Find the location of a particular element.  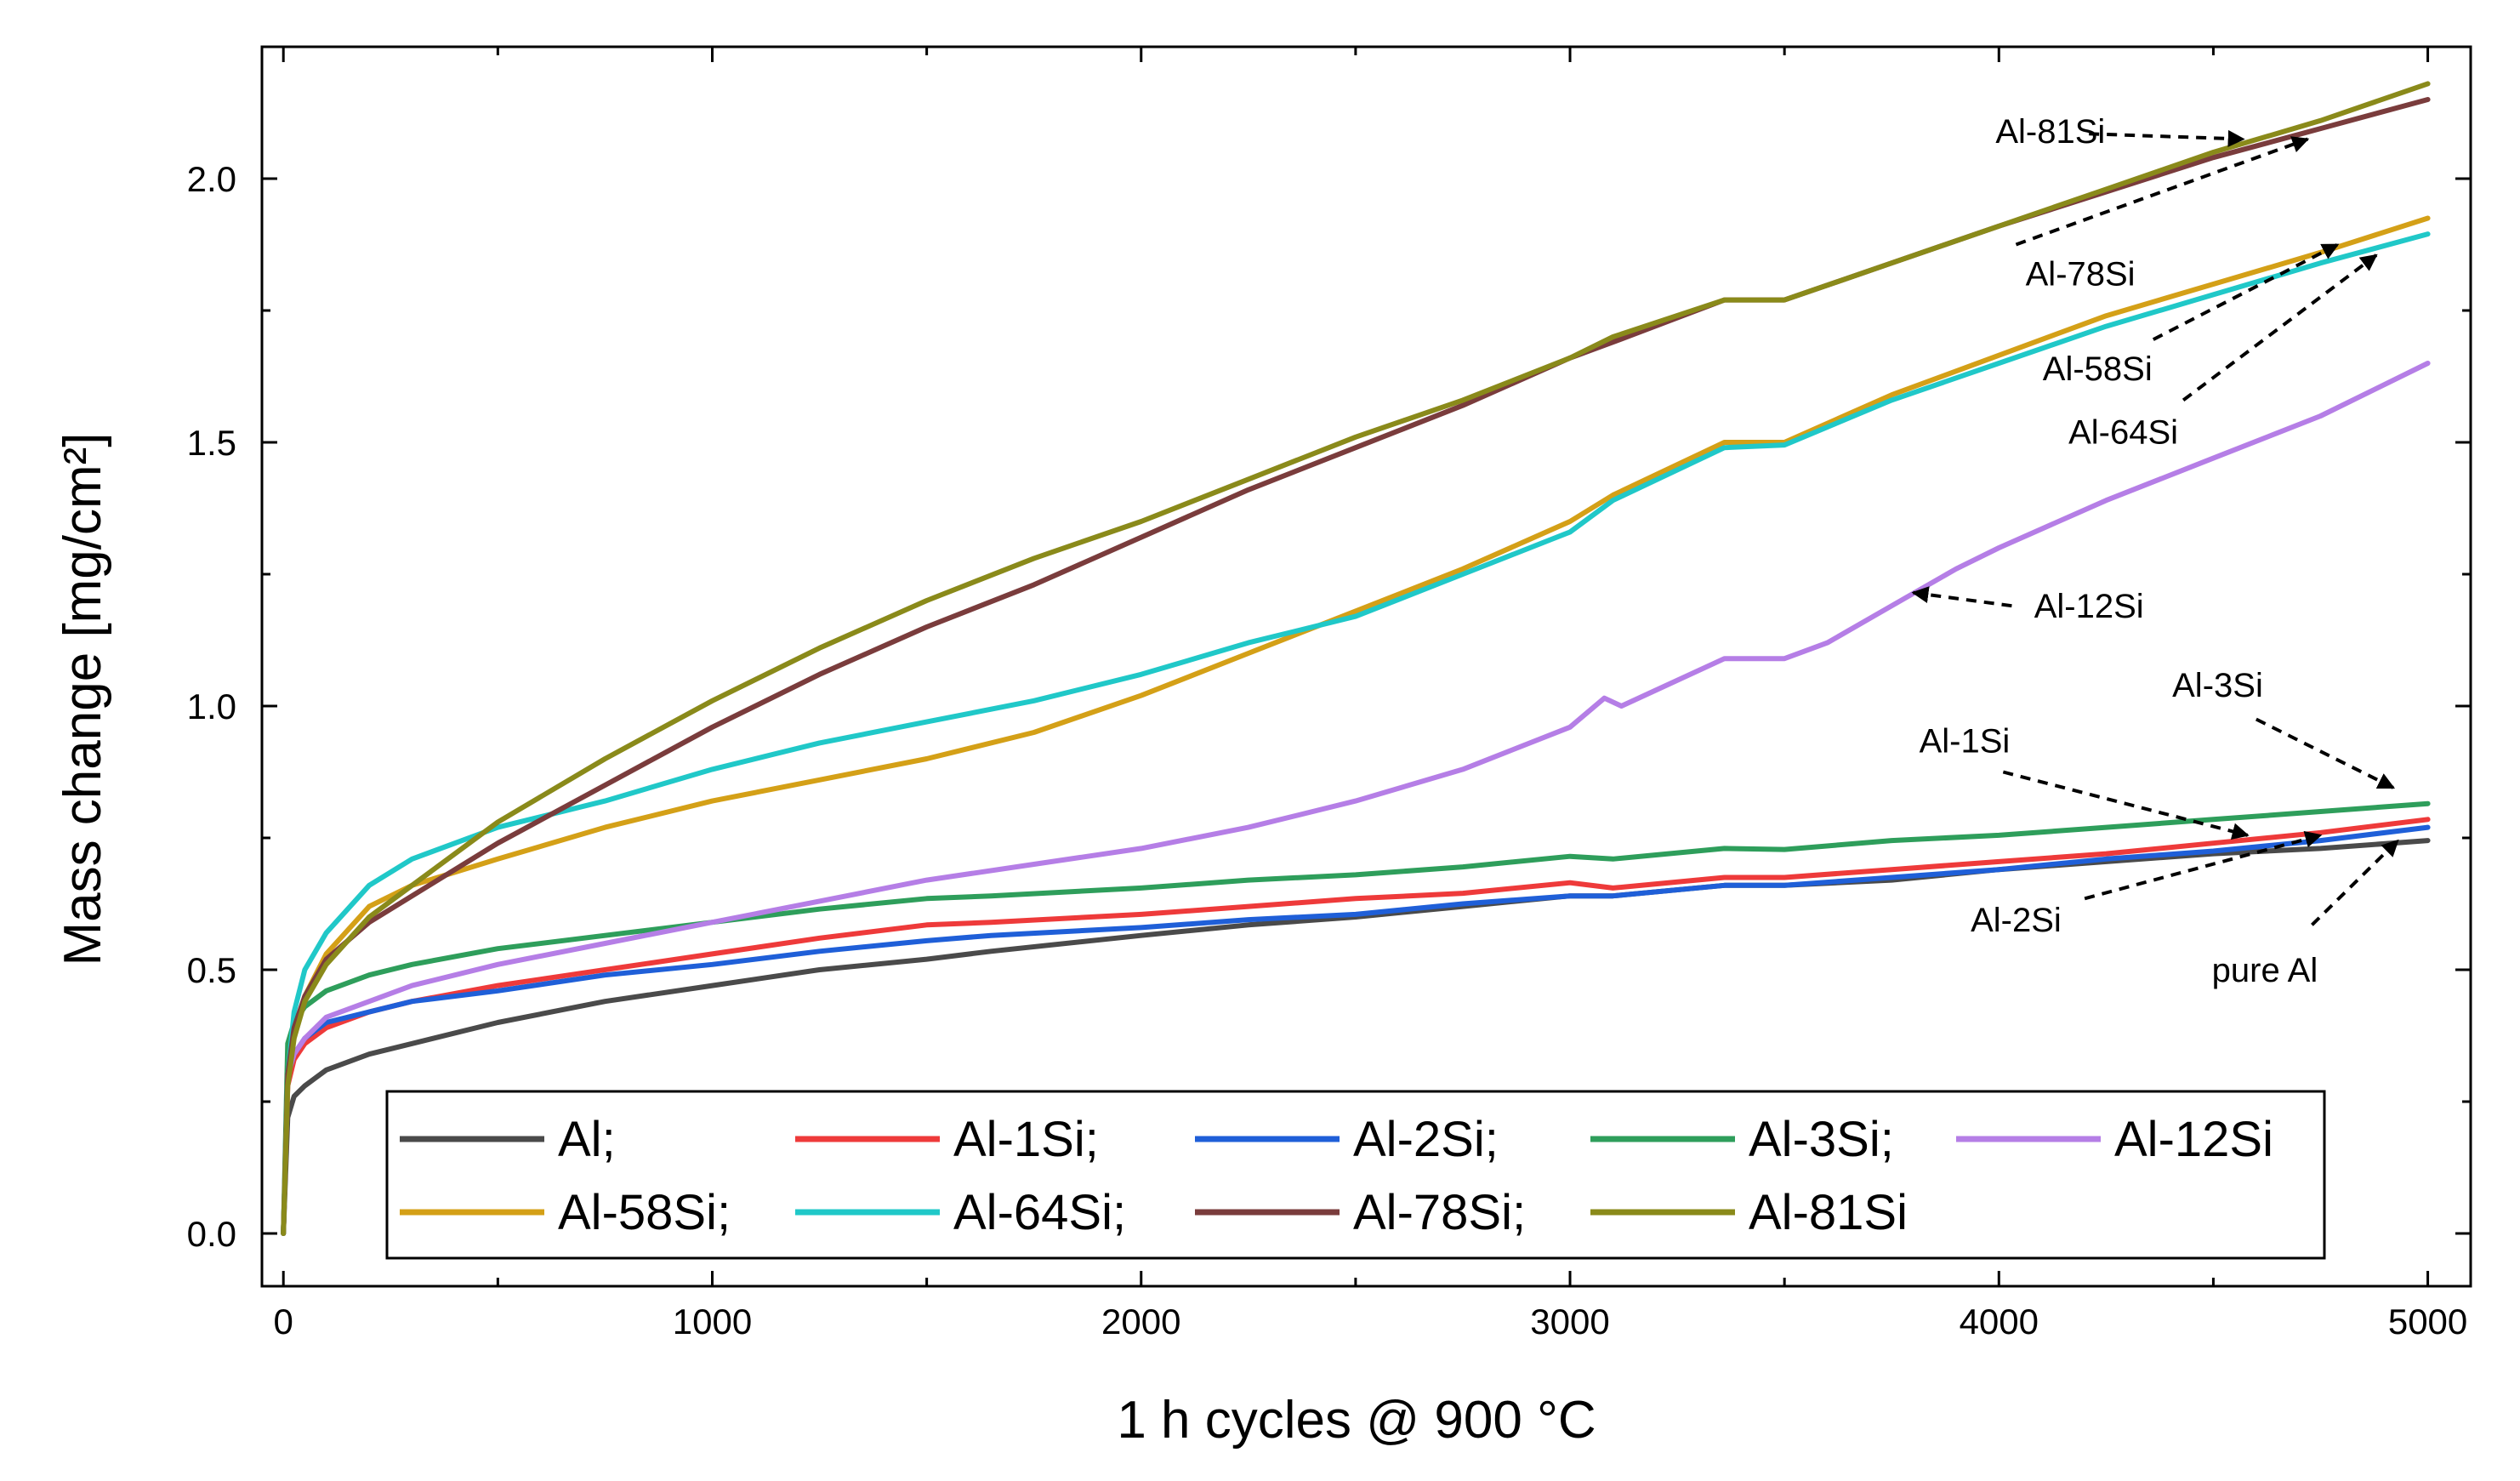

annotation-label-al-3si: Al-3Si is located at coordinates (2218, 685).